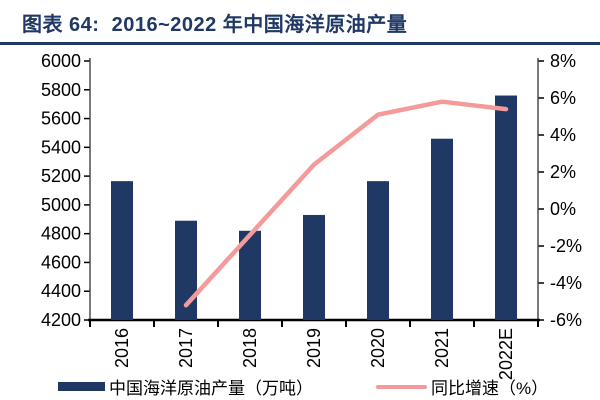 This screenshot has height=400, width=600. I want to click on bar-2021, so click(442, 229).